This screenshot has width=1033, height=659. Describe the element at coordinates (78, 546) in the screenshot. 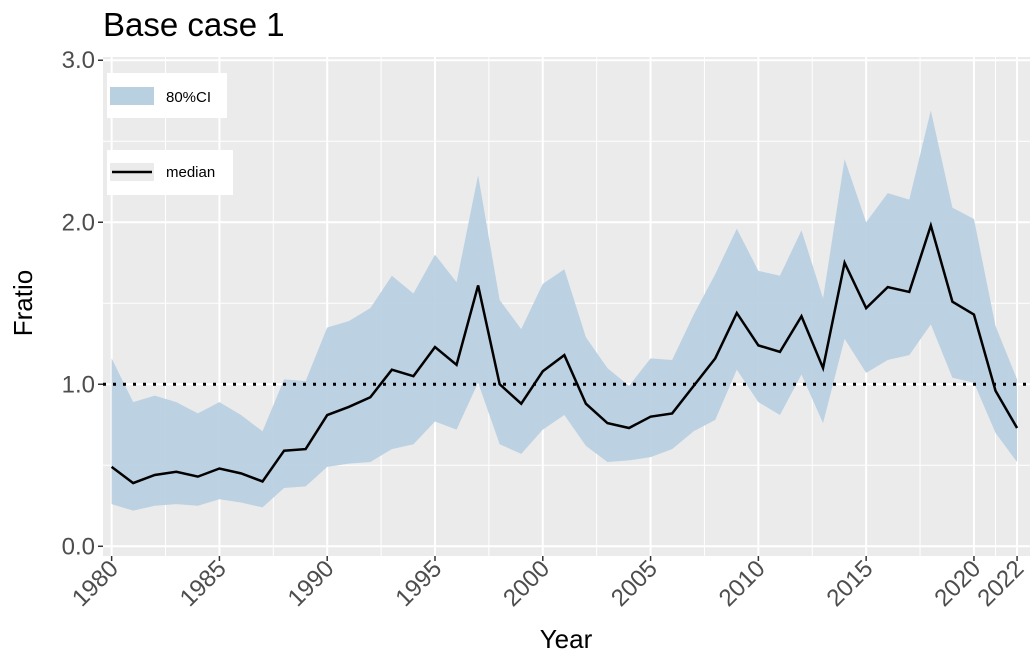

I see `y-tick-label: 0.0` at that location.